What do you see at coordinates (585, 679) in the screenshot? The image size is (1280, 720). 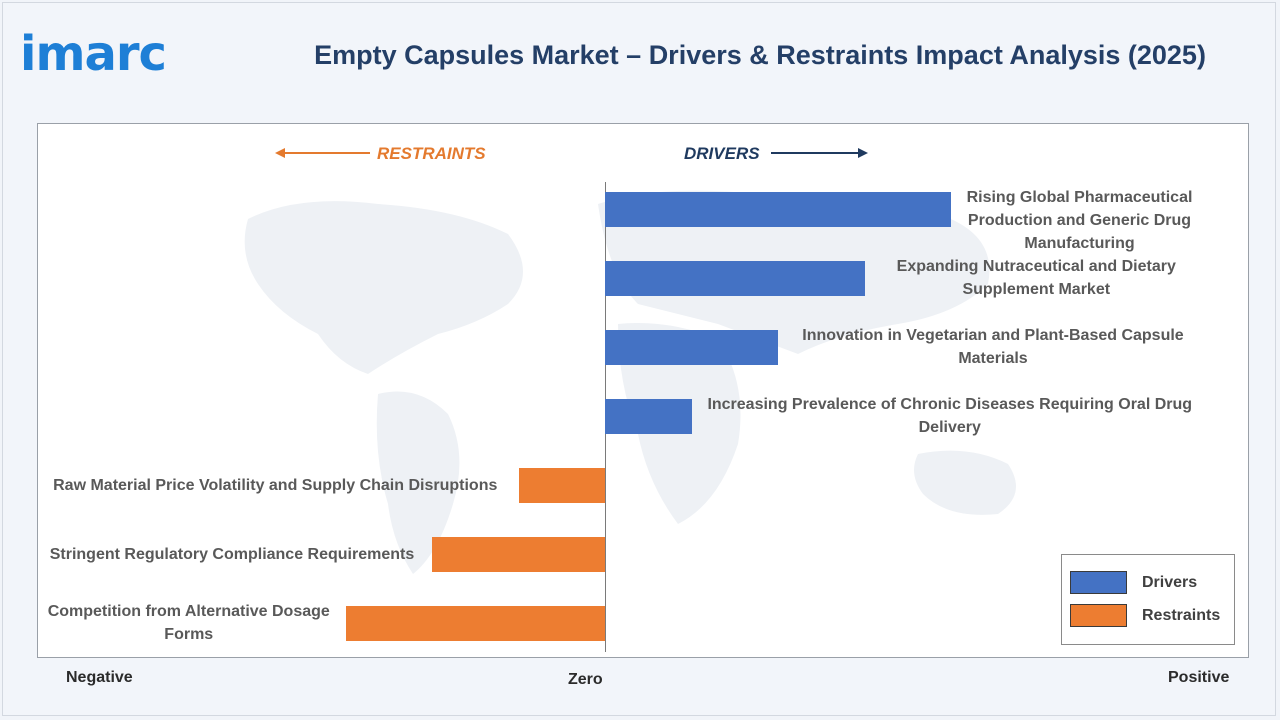 I see `axis-label-zero: Zero` at bounding box center [585, 679].